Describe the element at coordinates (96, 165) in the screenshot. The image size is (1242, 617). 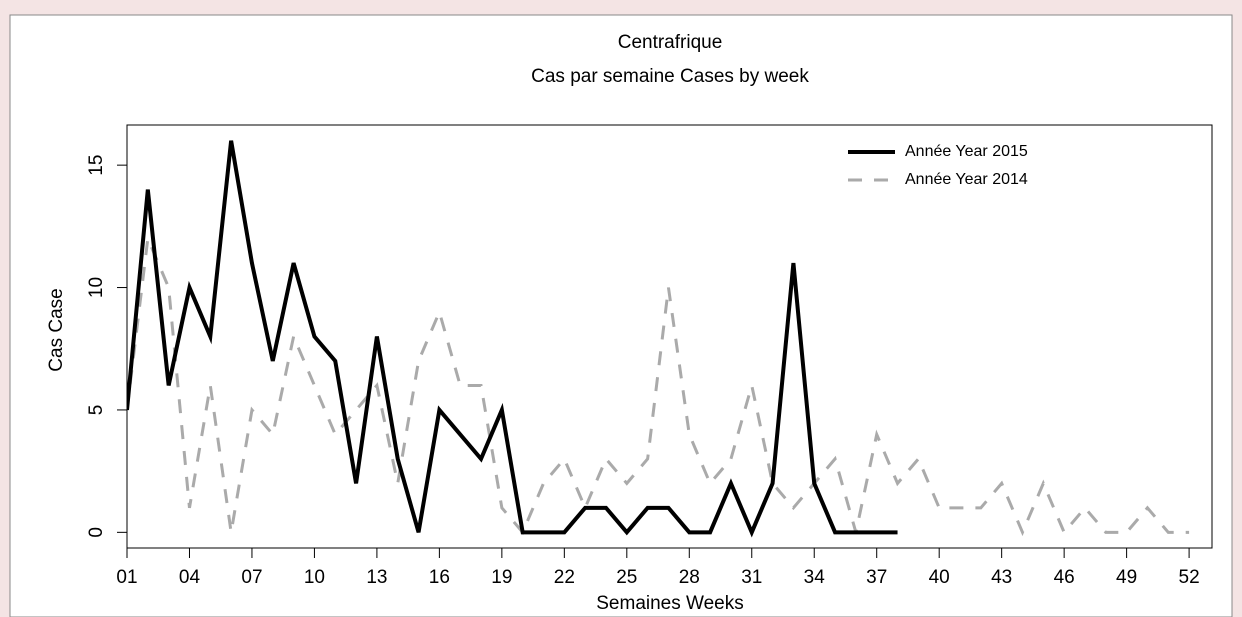
I see `y-tick-label: 15` at that location.